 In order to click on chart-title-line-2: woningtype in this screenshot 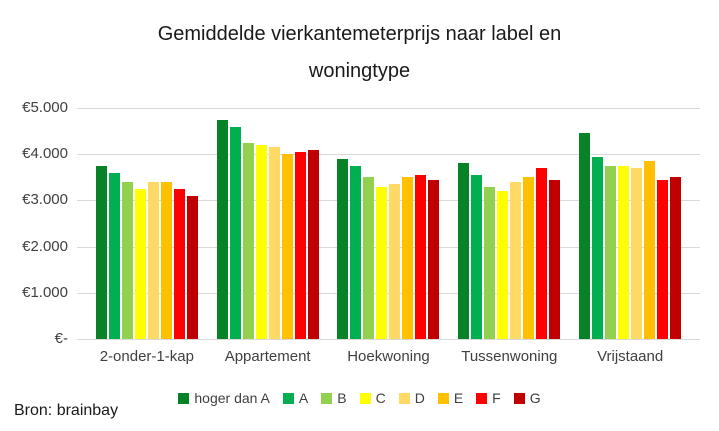, I will do `click(359, 71)`.